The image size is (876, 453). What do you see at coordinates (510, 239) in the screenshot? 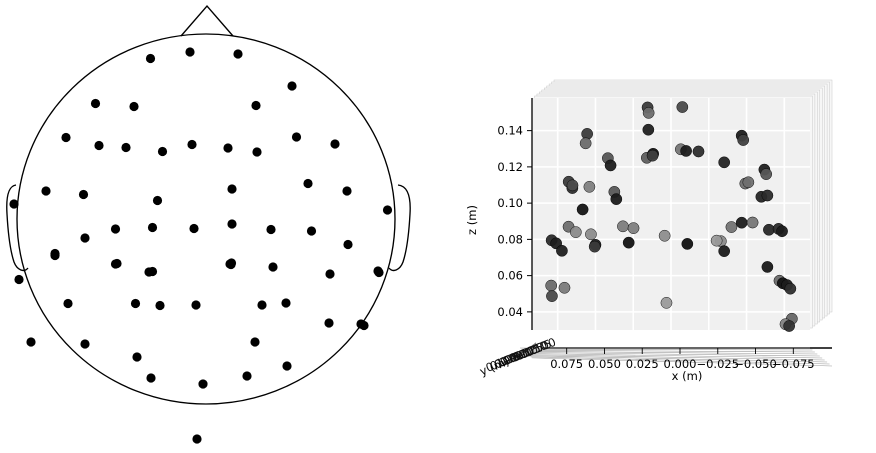
I see `z-tick-label: 0.08` at bounding box center [510, 239].